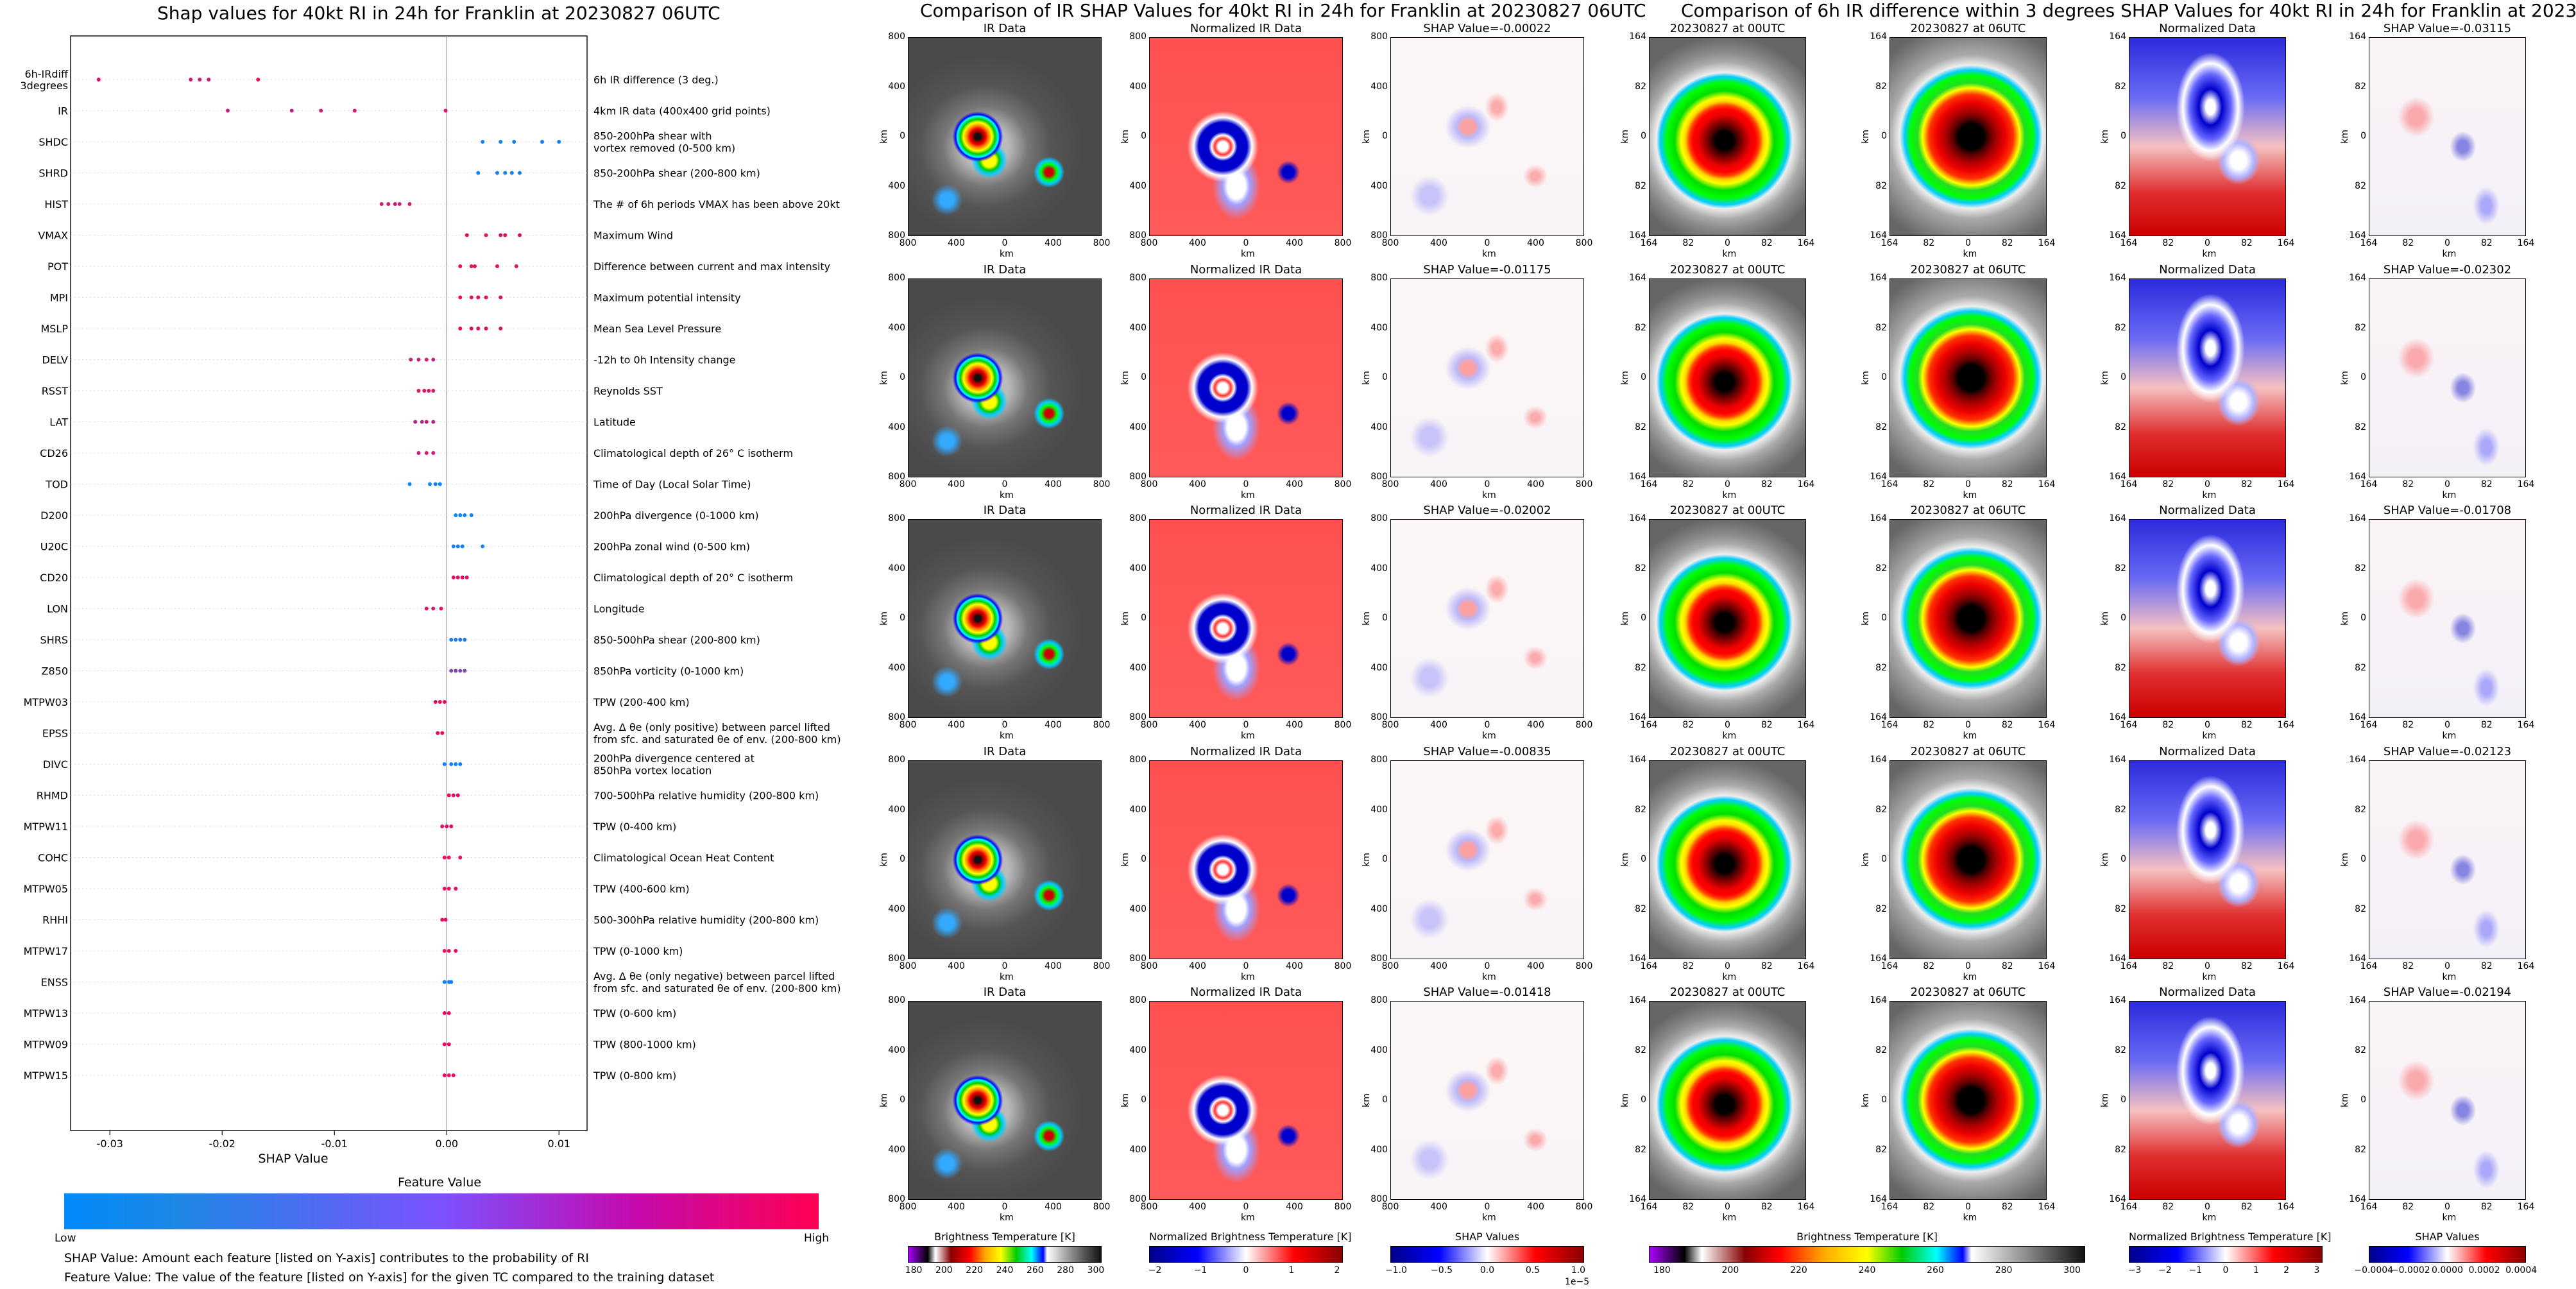 This screenshot has width=2576, height=1289. I want to click on feature-description: 200hPa divergence (0-1000 km), so click(676, 515).